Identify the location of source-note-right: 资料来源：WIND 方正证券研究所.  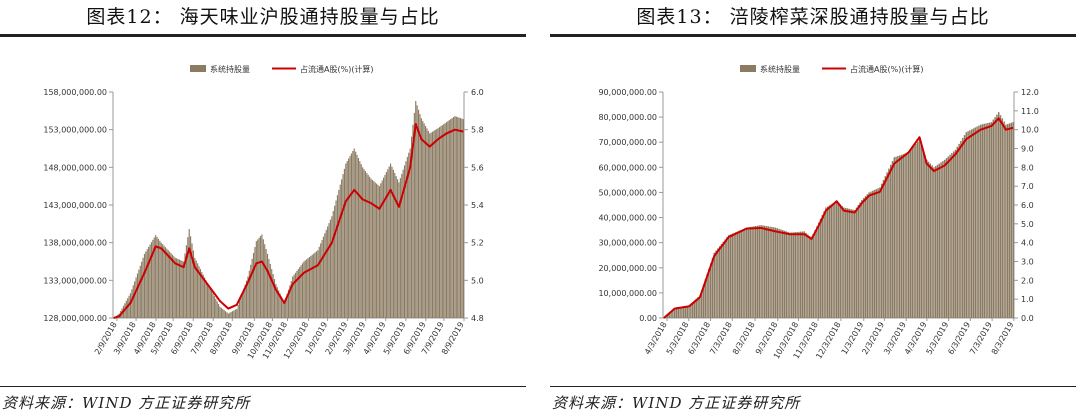
(676, 403).